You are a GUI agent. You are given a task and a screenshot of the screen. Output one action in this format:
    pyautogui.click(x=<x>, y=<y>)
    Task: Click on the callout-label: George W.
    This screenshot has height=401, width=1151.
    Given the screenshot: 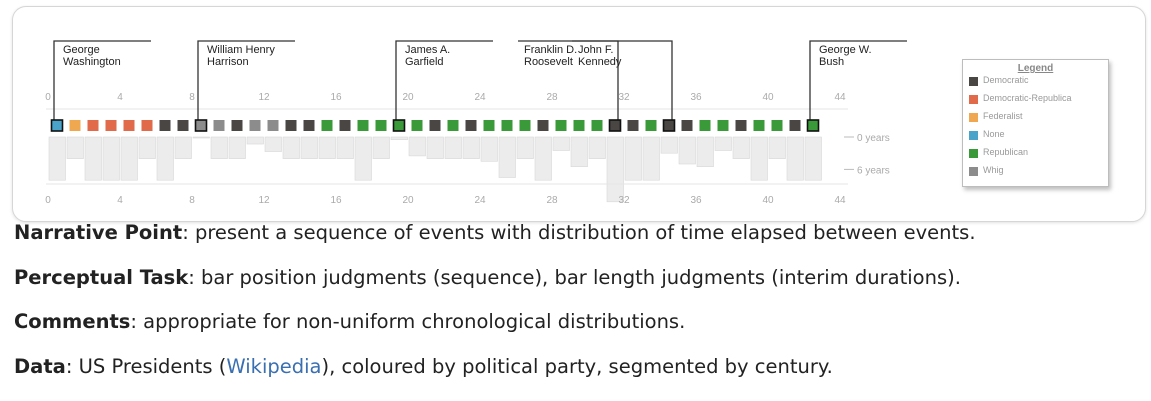 What is the action you would take?
    pyautogui.click(x=845, y=50)
    